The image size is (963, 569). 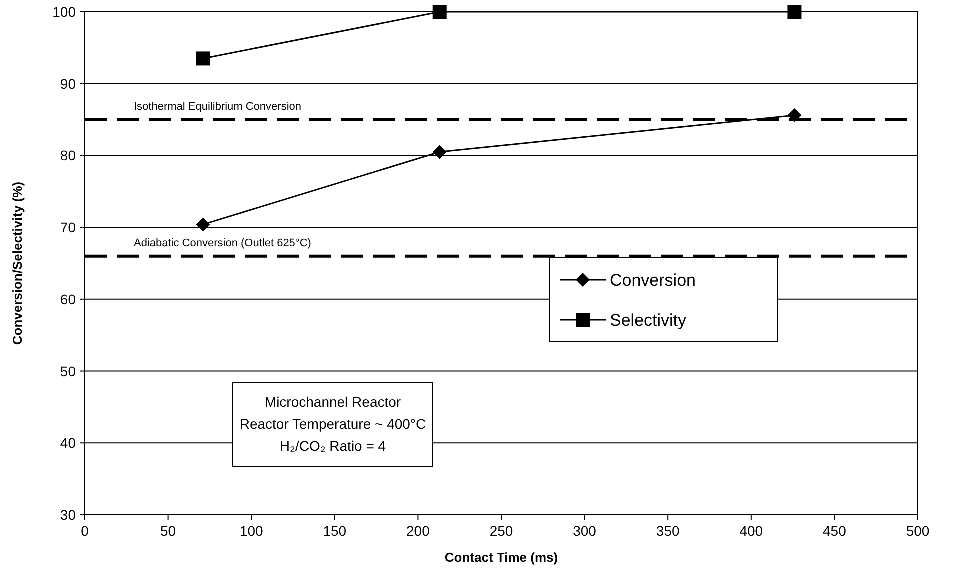 What do you see at coordinates (168, 531) in the screenshot?
I see `x-tick-label: 50` at bounding box center [168, 531].